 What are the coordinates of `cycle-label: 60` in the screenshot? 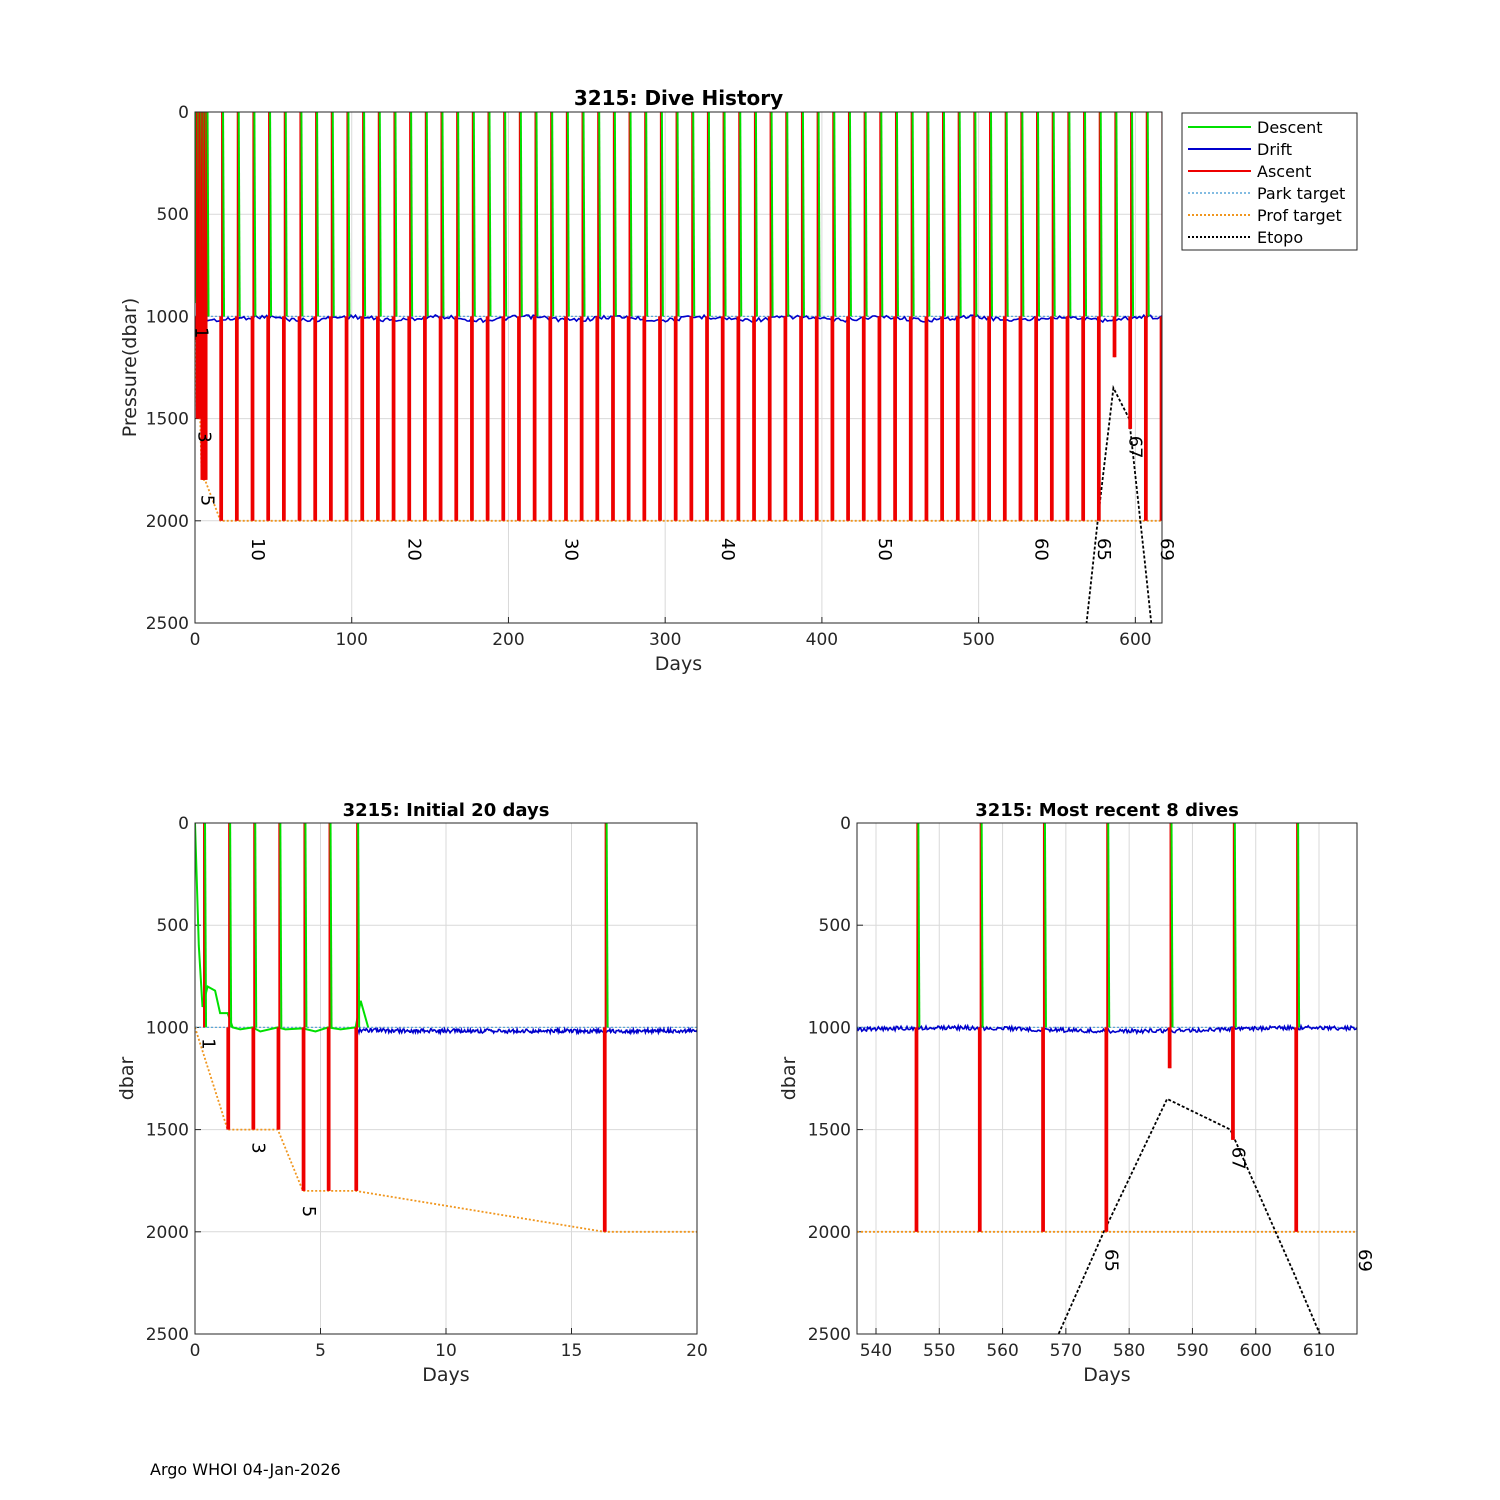 It's located at (1040, 549).